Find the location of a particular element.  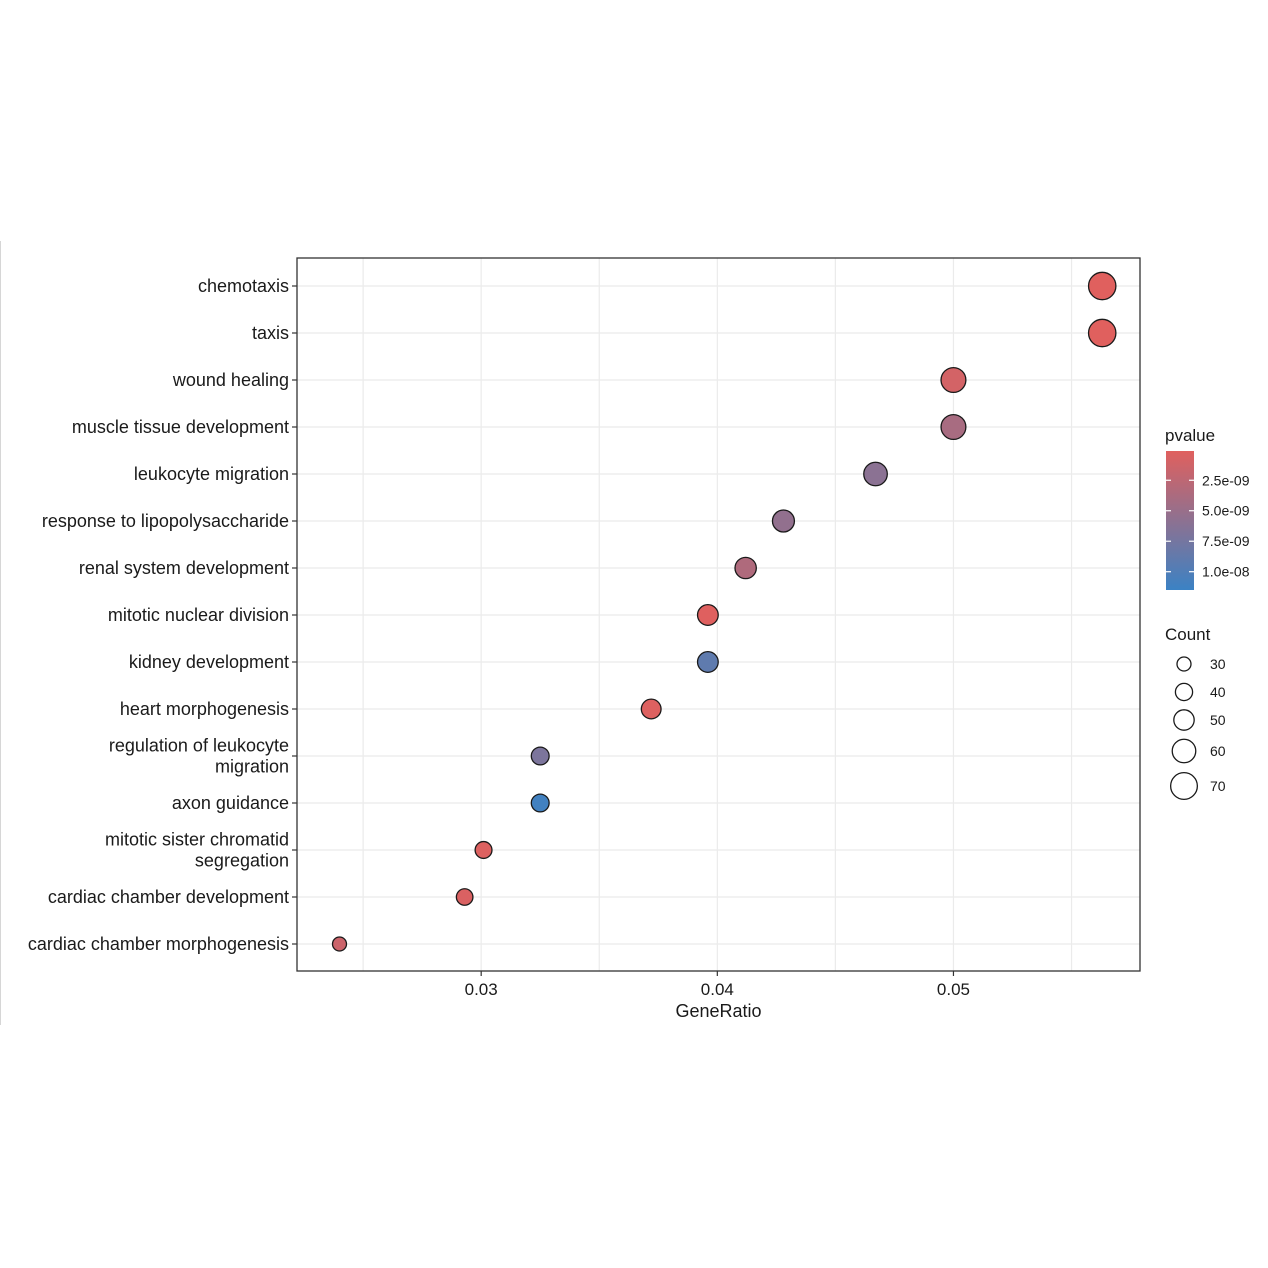

y-tick-label: cardiac chamber morphogenesis is located at coordinates (158, 944).